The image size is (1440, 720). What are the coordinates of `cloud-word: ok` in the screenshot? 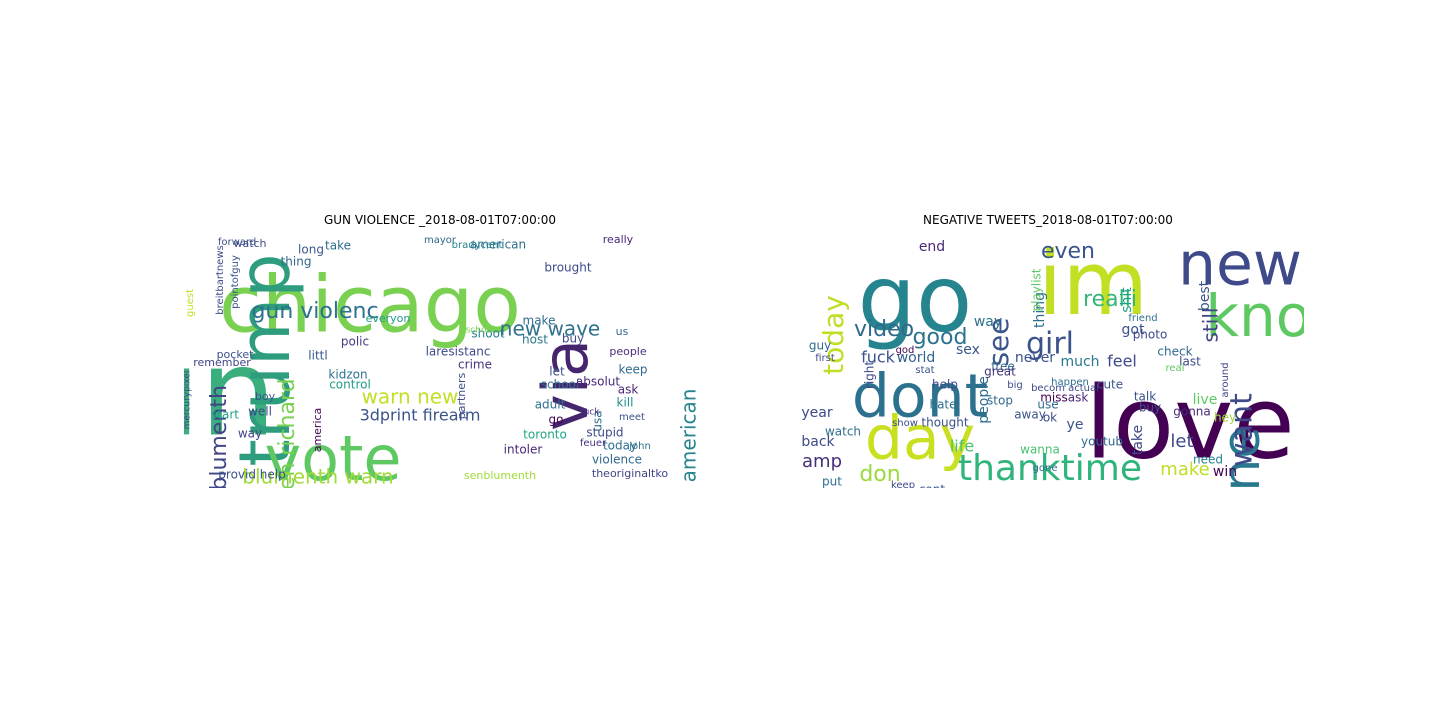 It's located at (1050, 418).